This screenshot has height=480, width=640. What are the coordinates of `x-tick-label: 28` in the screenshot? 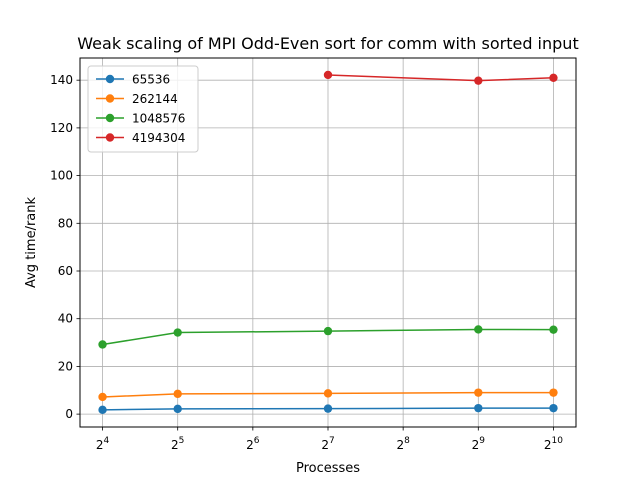 It's located at (403, 444).